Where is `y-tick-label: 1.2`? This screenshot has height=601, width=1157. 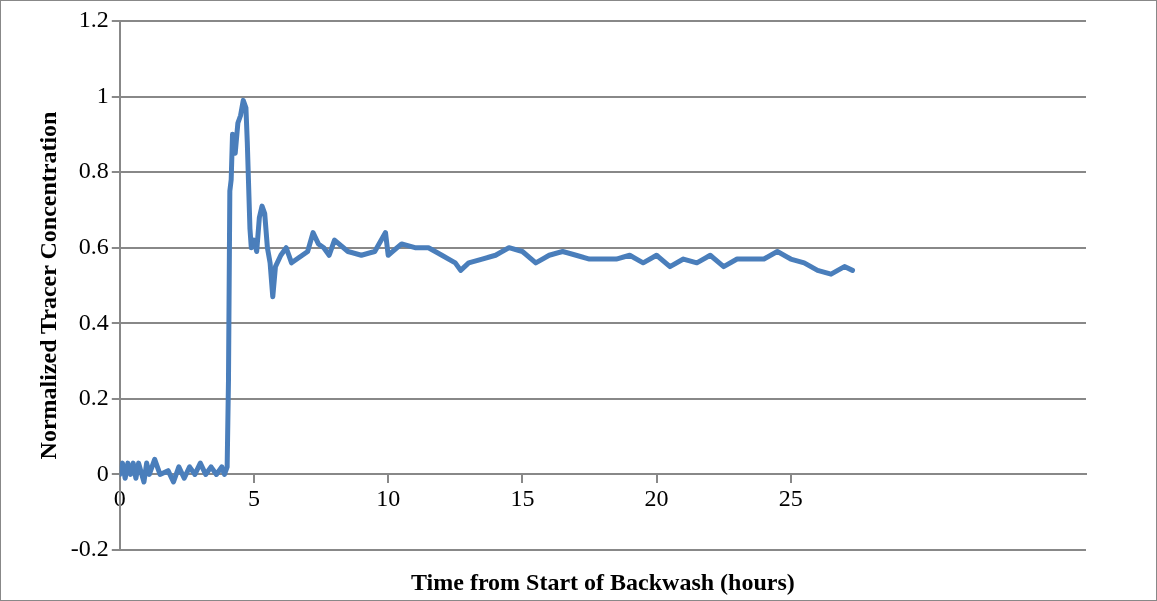
y-tick-label: 1.2 is located at coordinates (93, 19).